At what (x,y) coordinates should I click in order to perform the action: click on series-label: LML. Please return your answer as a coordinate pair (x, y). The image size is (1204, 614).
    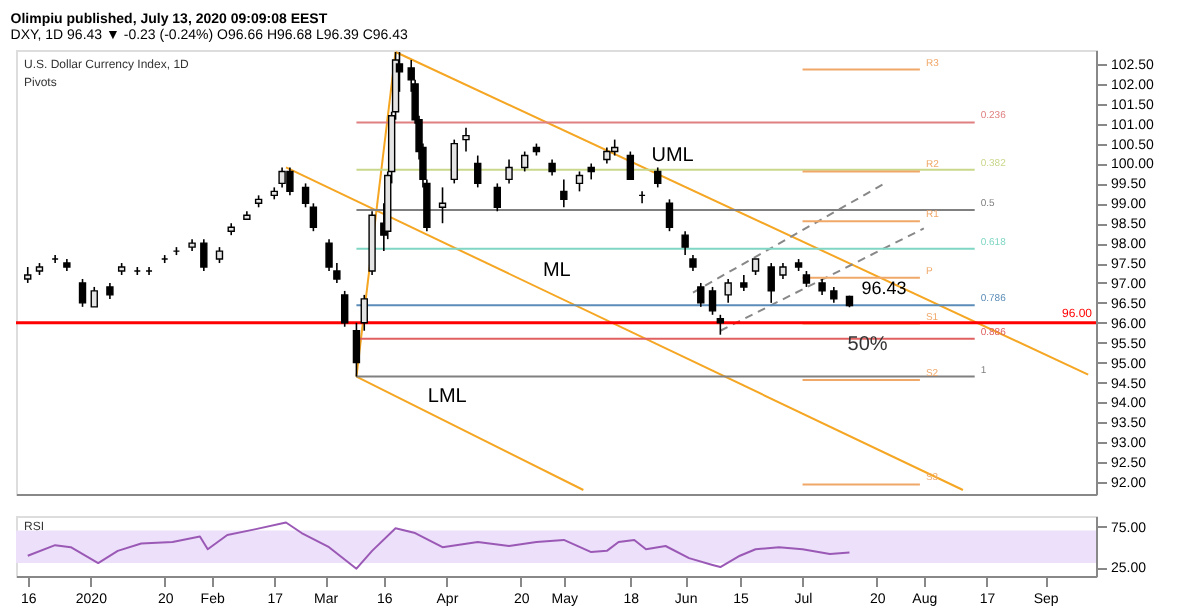
    Looking at the image, I should click on (447, 396).